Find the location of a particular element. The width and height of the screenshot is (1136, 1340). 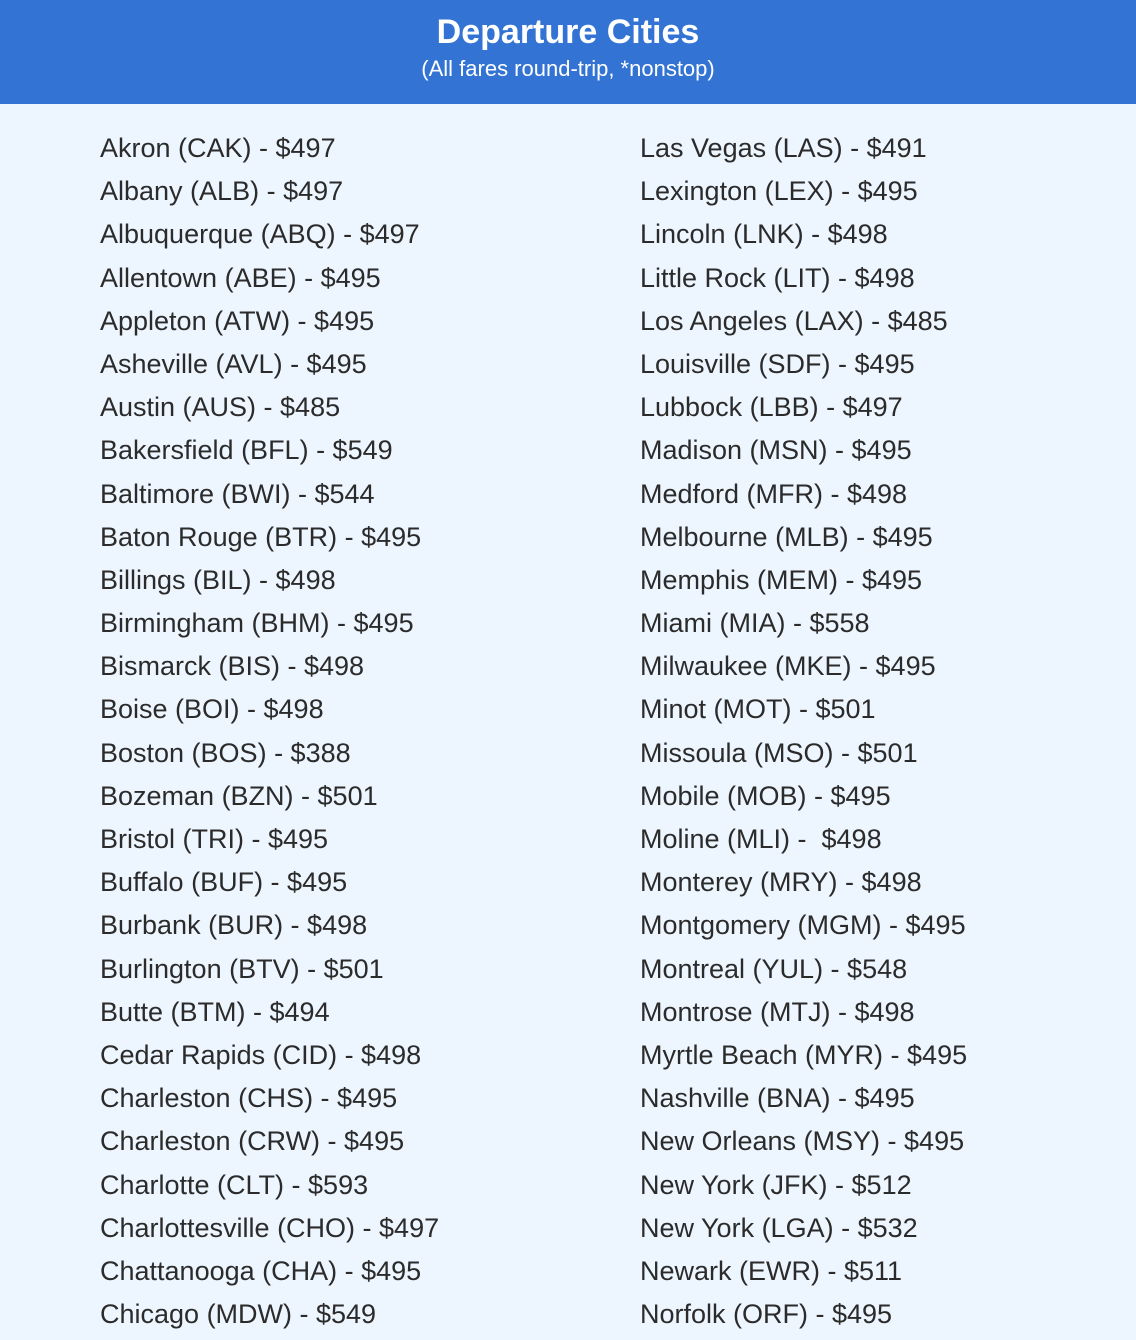

city-fare-item: Montreal (YUL) - $548 is located at coordinates (774, 968).